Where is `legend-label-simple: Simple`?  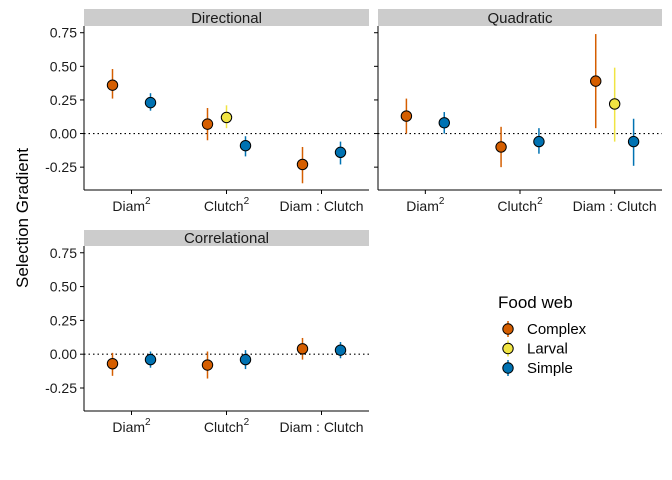 legend-label-simple: Simple is located at coordinates (550, 368).